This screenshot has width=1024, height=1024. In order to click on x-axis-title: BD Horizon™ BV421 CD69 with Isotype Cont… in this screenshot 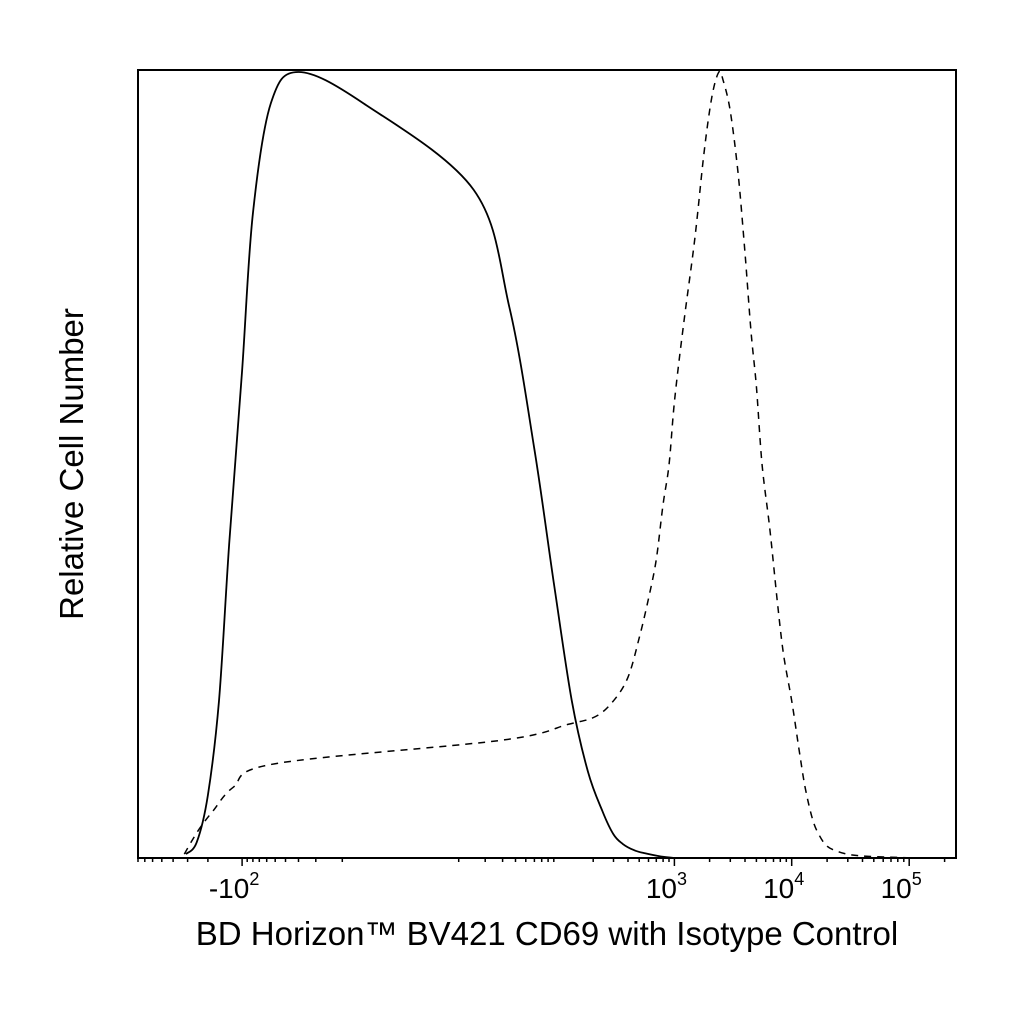, I will do `click(547, 933)`.